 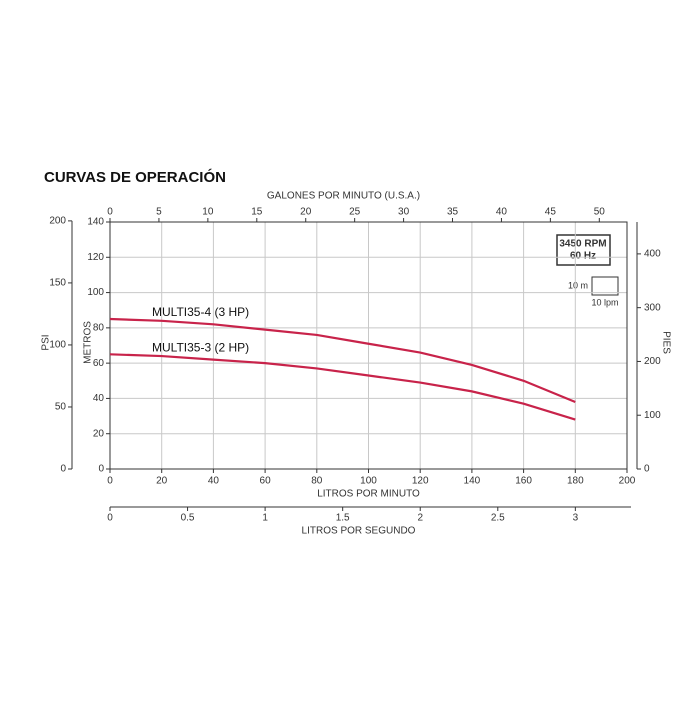 What do you see at coordinates (578, 285) in the screenshot?
I see `scale-label: 10 m` at bounding box center [578, 285].